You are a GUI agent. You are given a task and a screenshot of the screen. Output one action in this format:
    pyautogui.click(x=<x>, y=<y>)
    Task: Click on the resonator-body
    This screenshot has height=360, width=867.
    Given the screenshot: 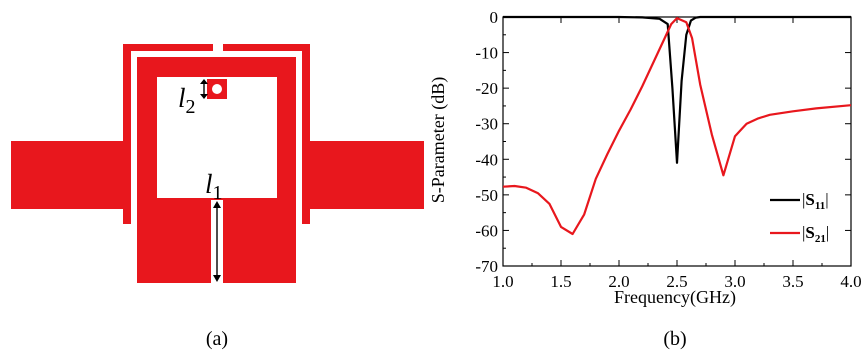 What is the action you would take?
    pyautogui.click(x=216, y=170)
    